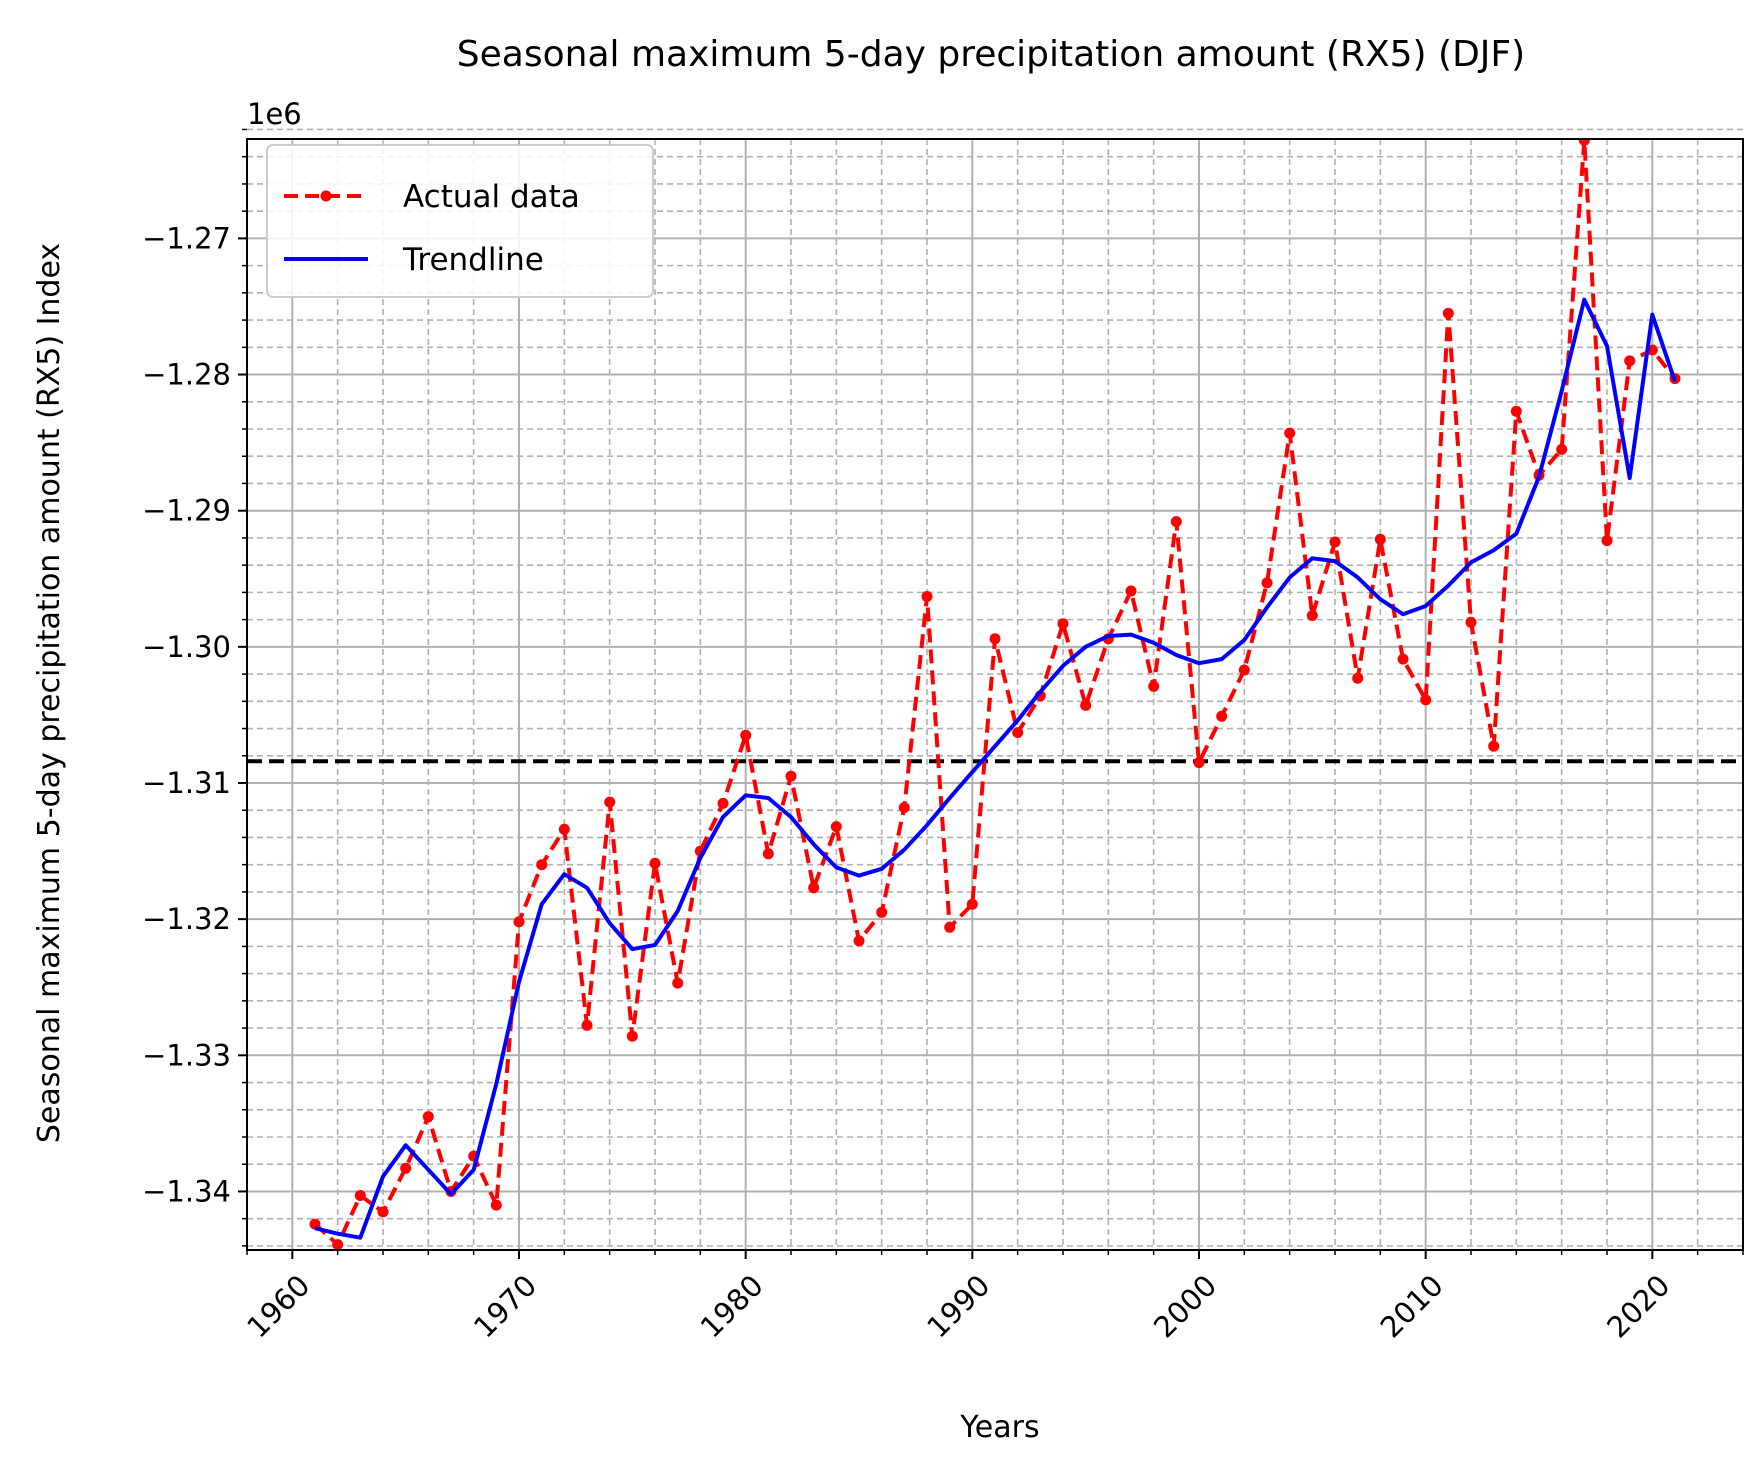 This screenshot has width=1763, height=1469. I want to click on y-tick-label: −1.27, so click(186, 238).